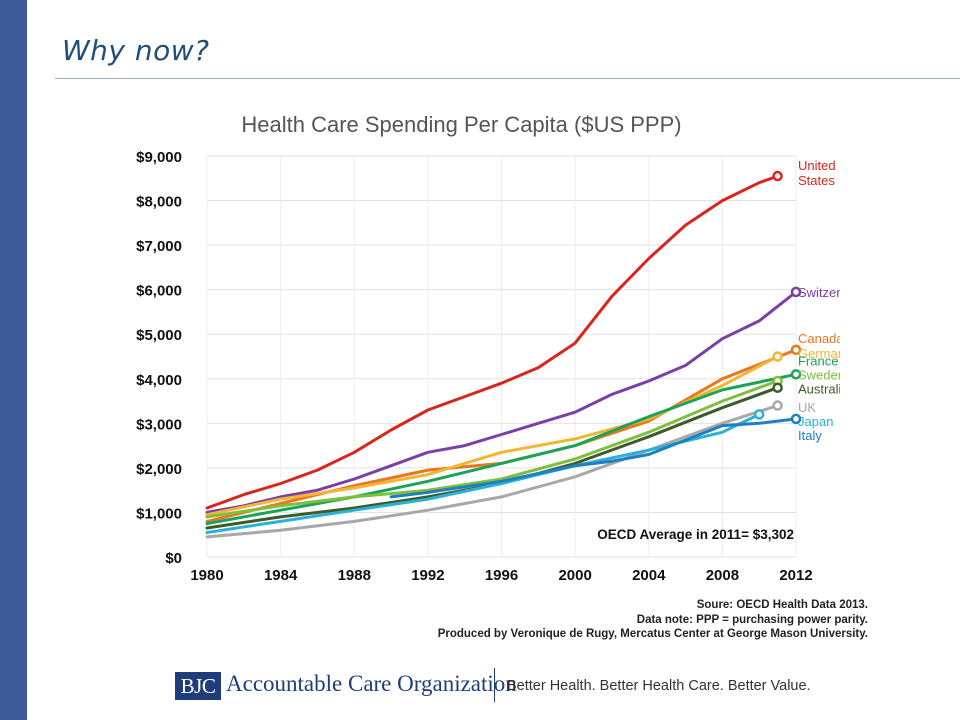 The height and width of the screenshot is (720, 960). What do you see at coordinates (593, 458) in the screenshot?
I see `series-line-italy` at bounding box center [593, 458].